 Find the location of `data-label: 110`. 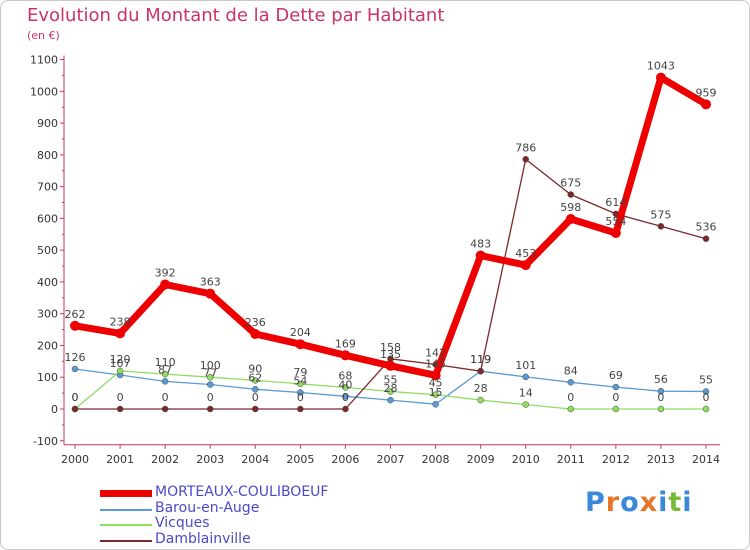

data-label: 110 is located at coordinates (165, 362).